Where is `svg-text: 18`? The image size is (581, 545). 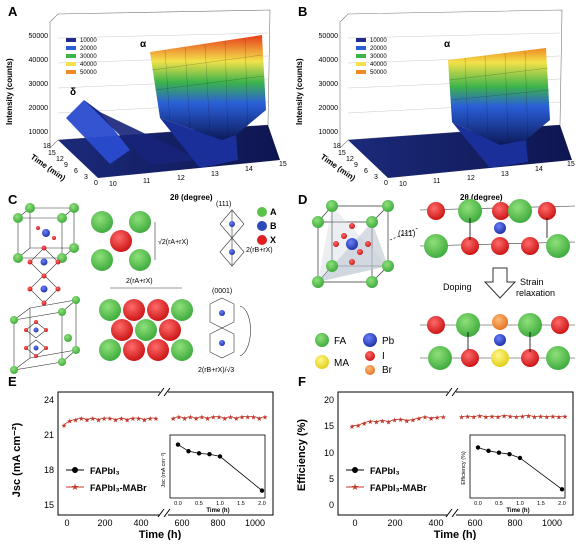 svg-text: 18 is located at coordinates (47, 146).